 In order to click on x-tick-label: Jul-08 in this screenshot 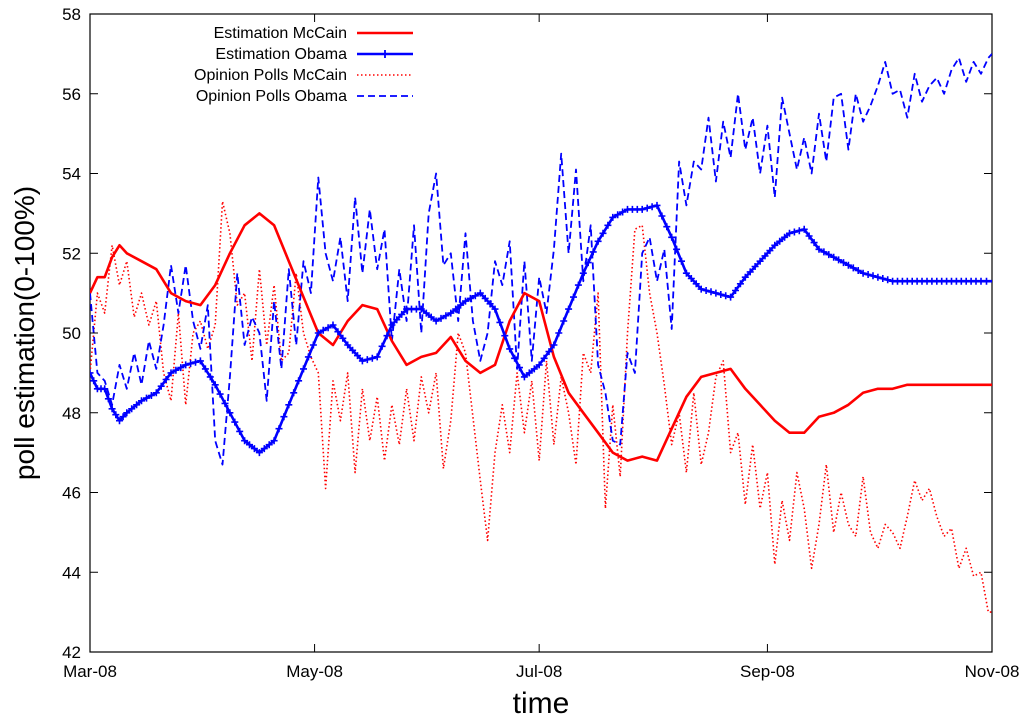, I will do `click(539, 671)`.